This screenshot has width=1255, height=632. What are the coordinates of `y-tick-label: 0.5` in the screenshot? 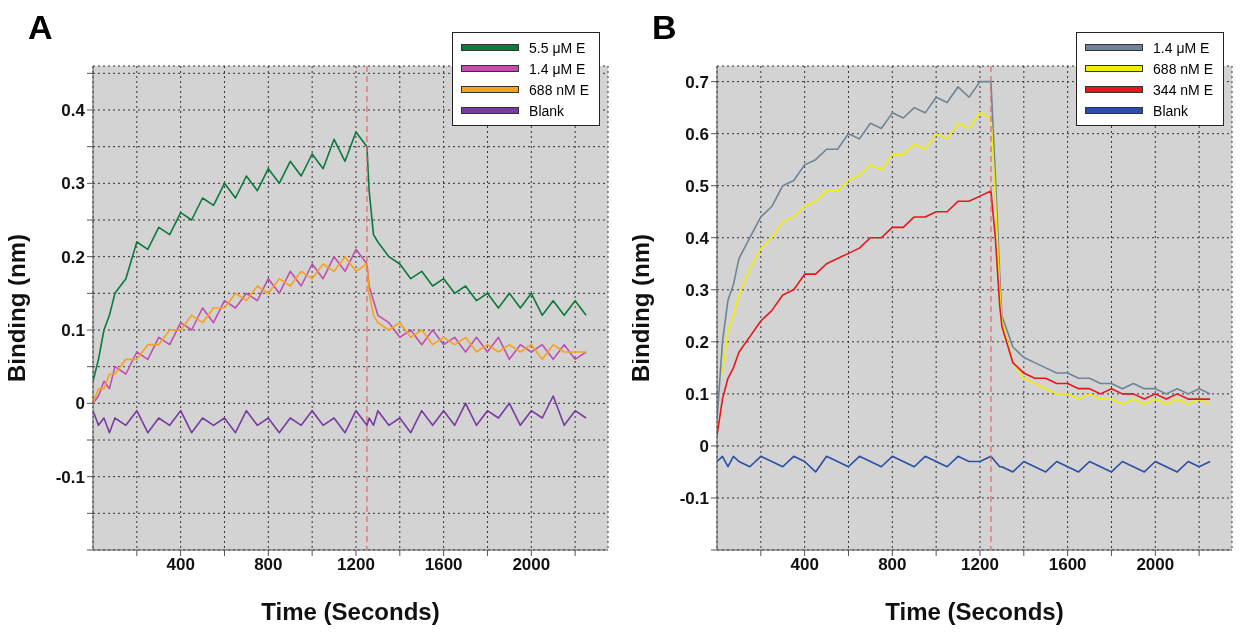 It's located at (697, 186).